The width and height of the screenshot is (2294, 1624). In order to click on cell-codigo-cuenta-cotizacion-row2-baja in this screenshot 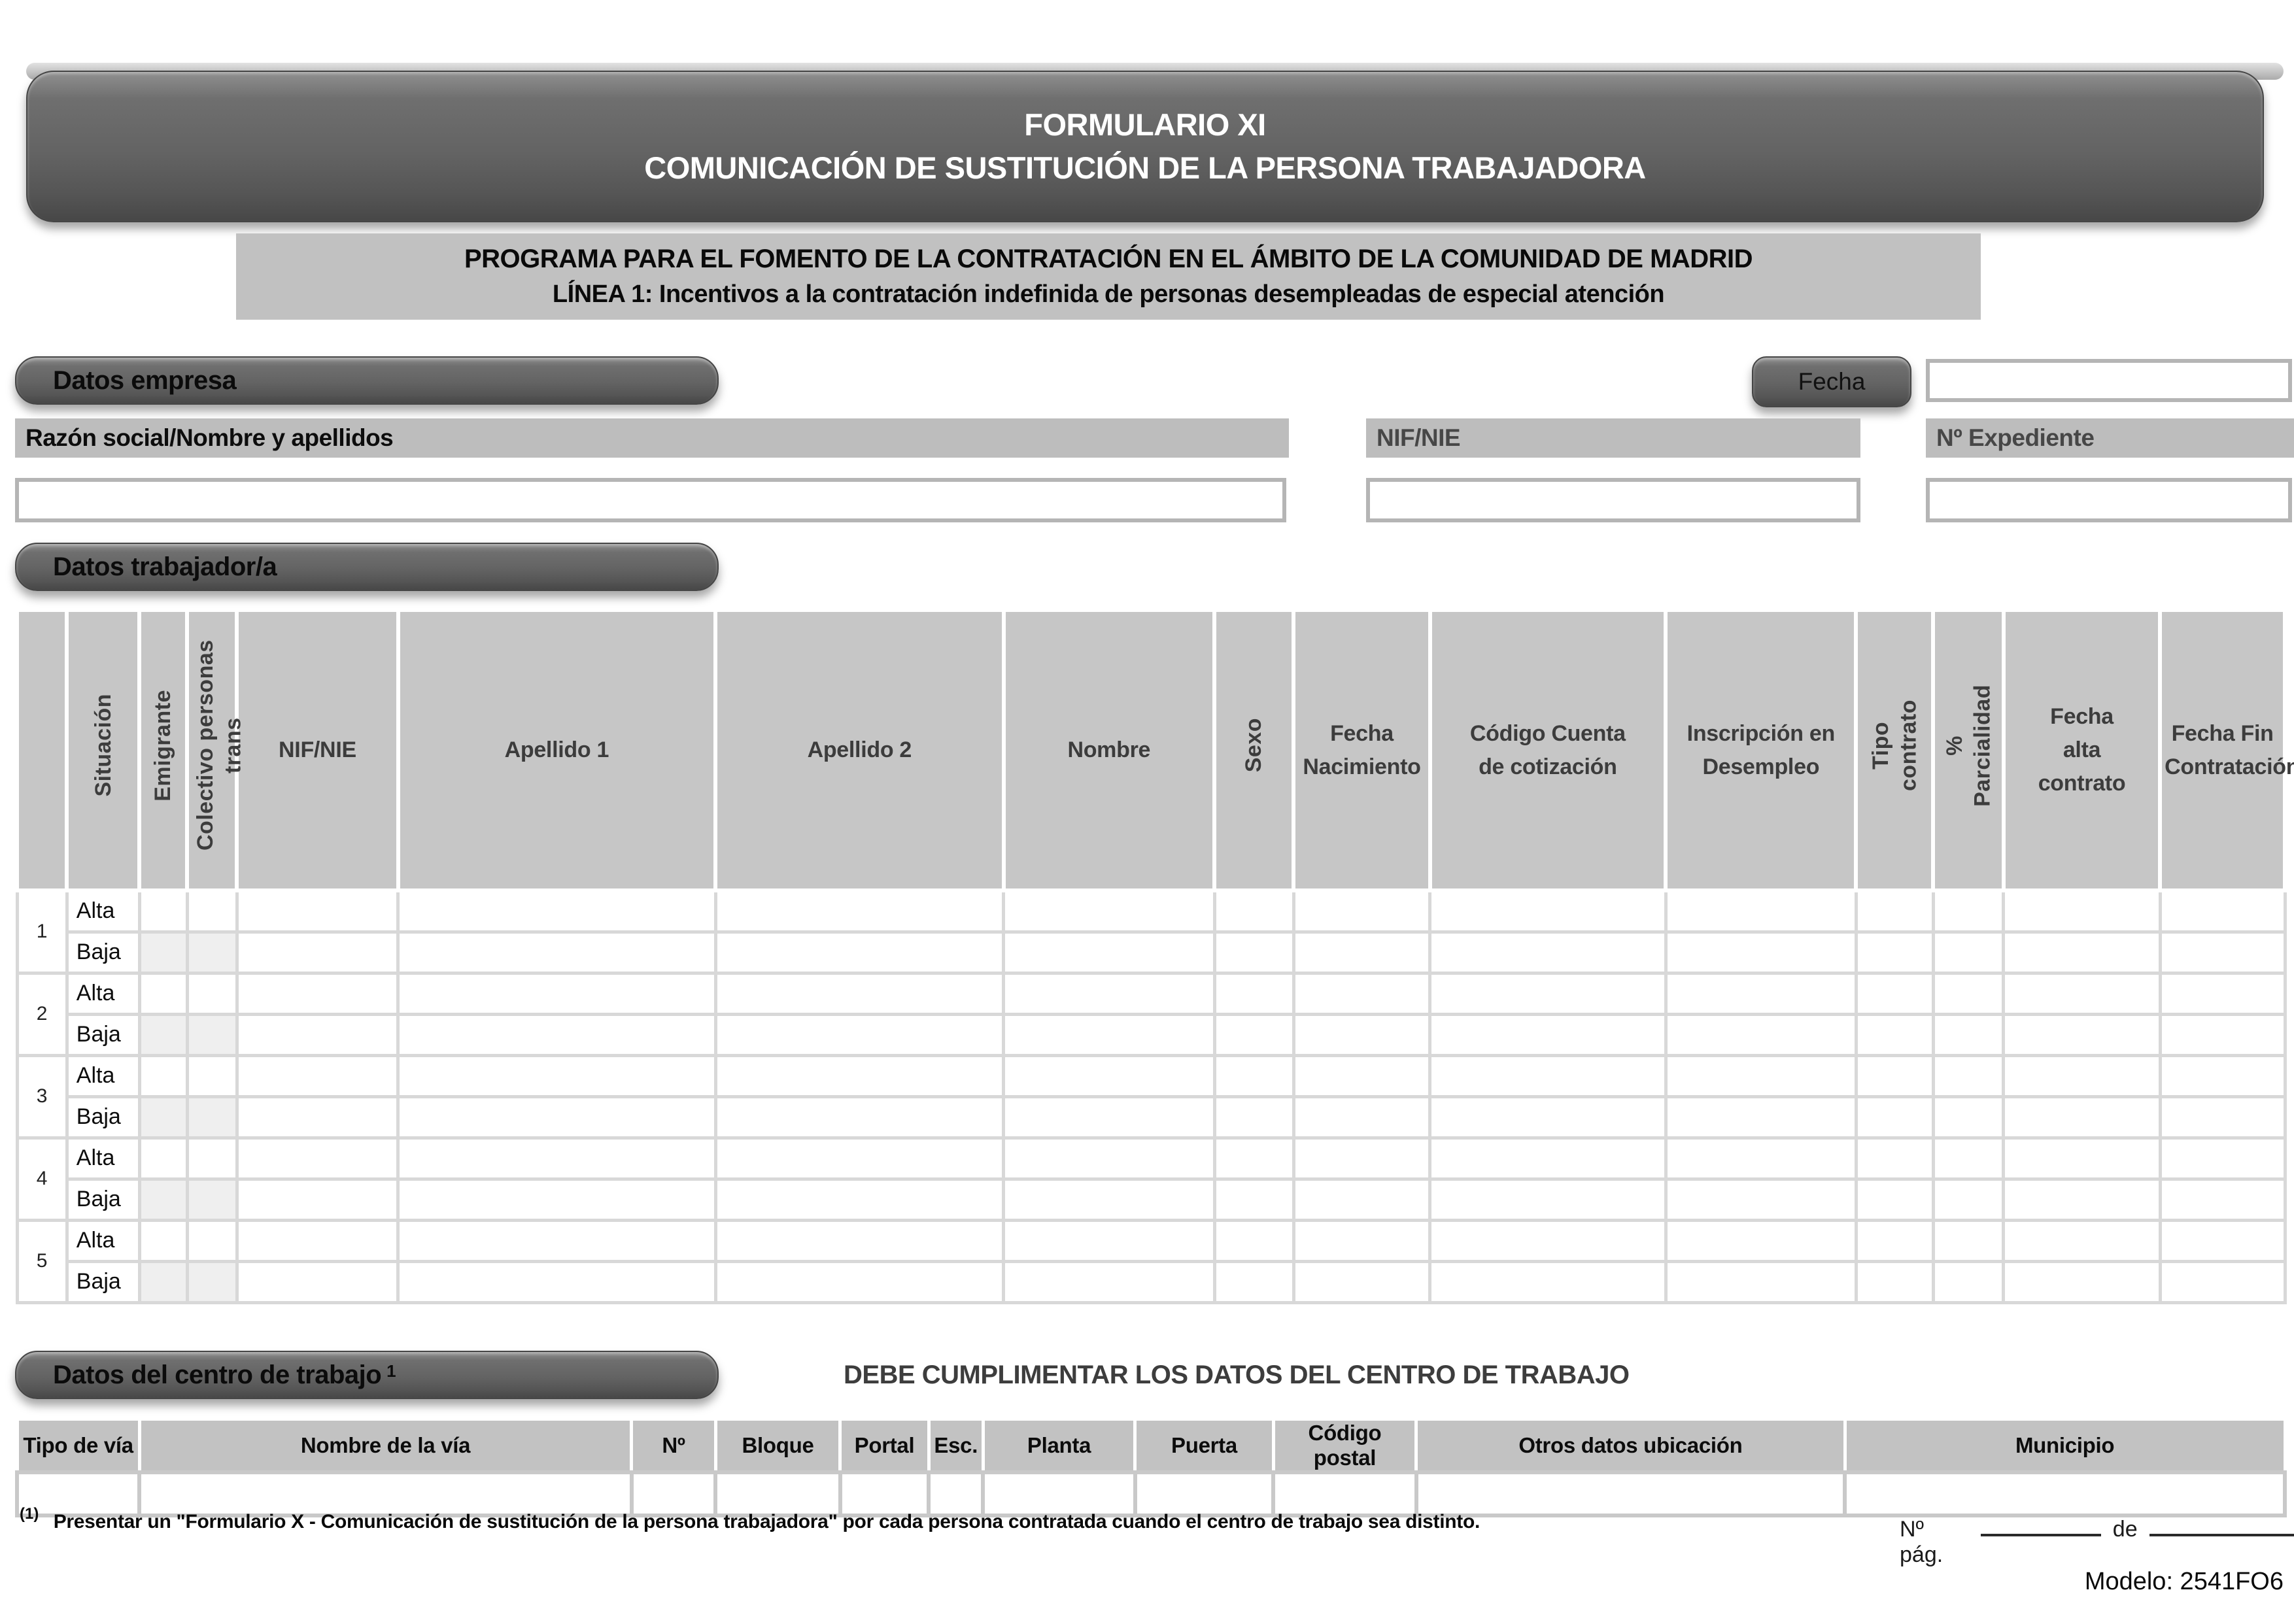, I will do `click(1548, 1034)`.